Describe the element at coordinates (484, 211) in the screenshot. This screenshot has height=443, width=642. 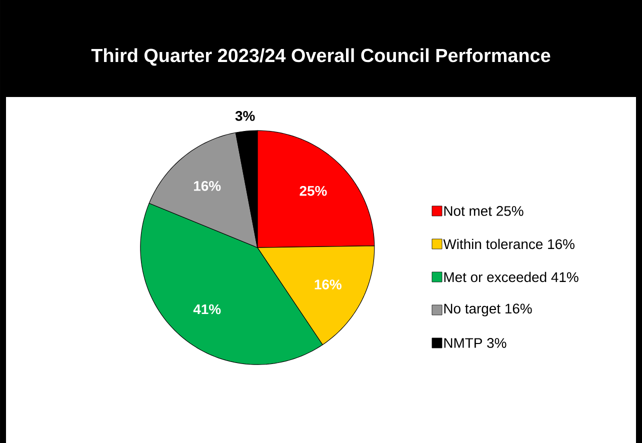
I see `legend-label: Not met 25%` at that location.